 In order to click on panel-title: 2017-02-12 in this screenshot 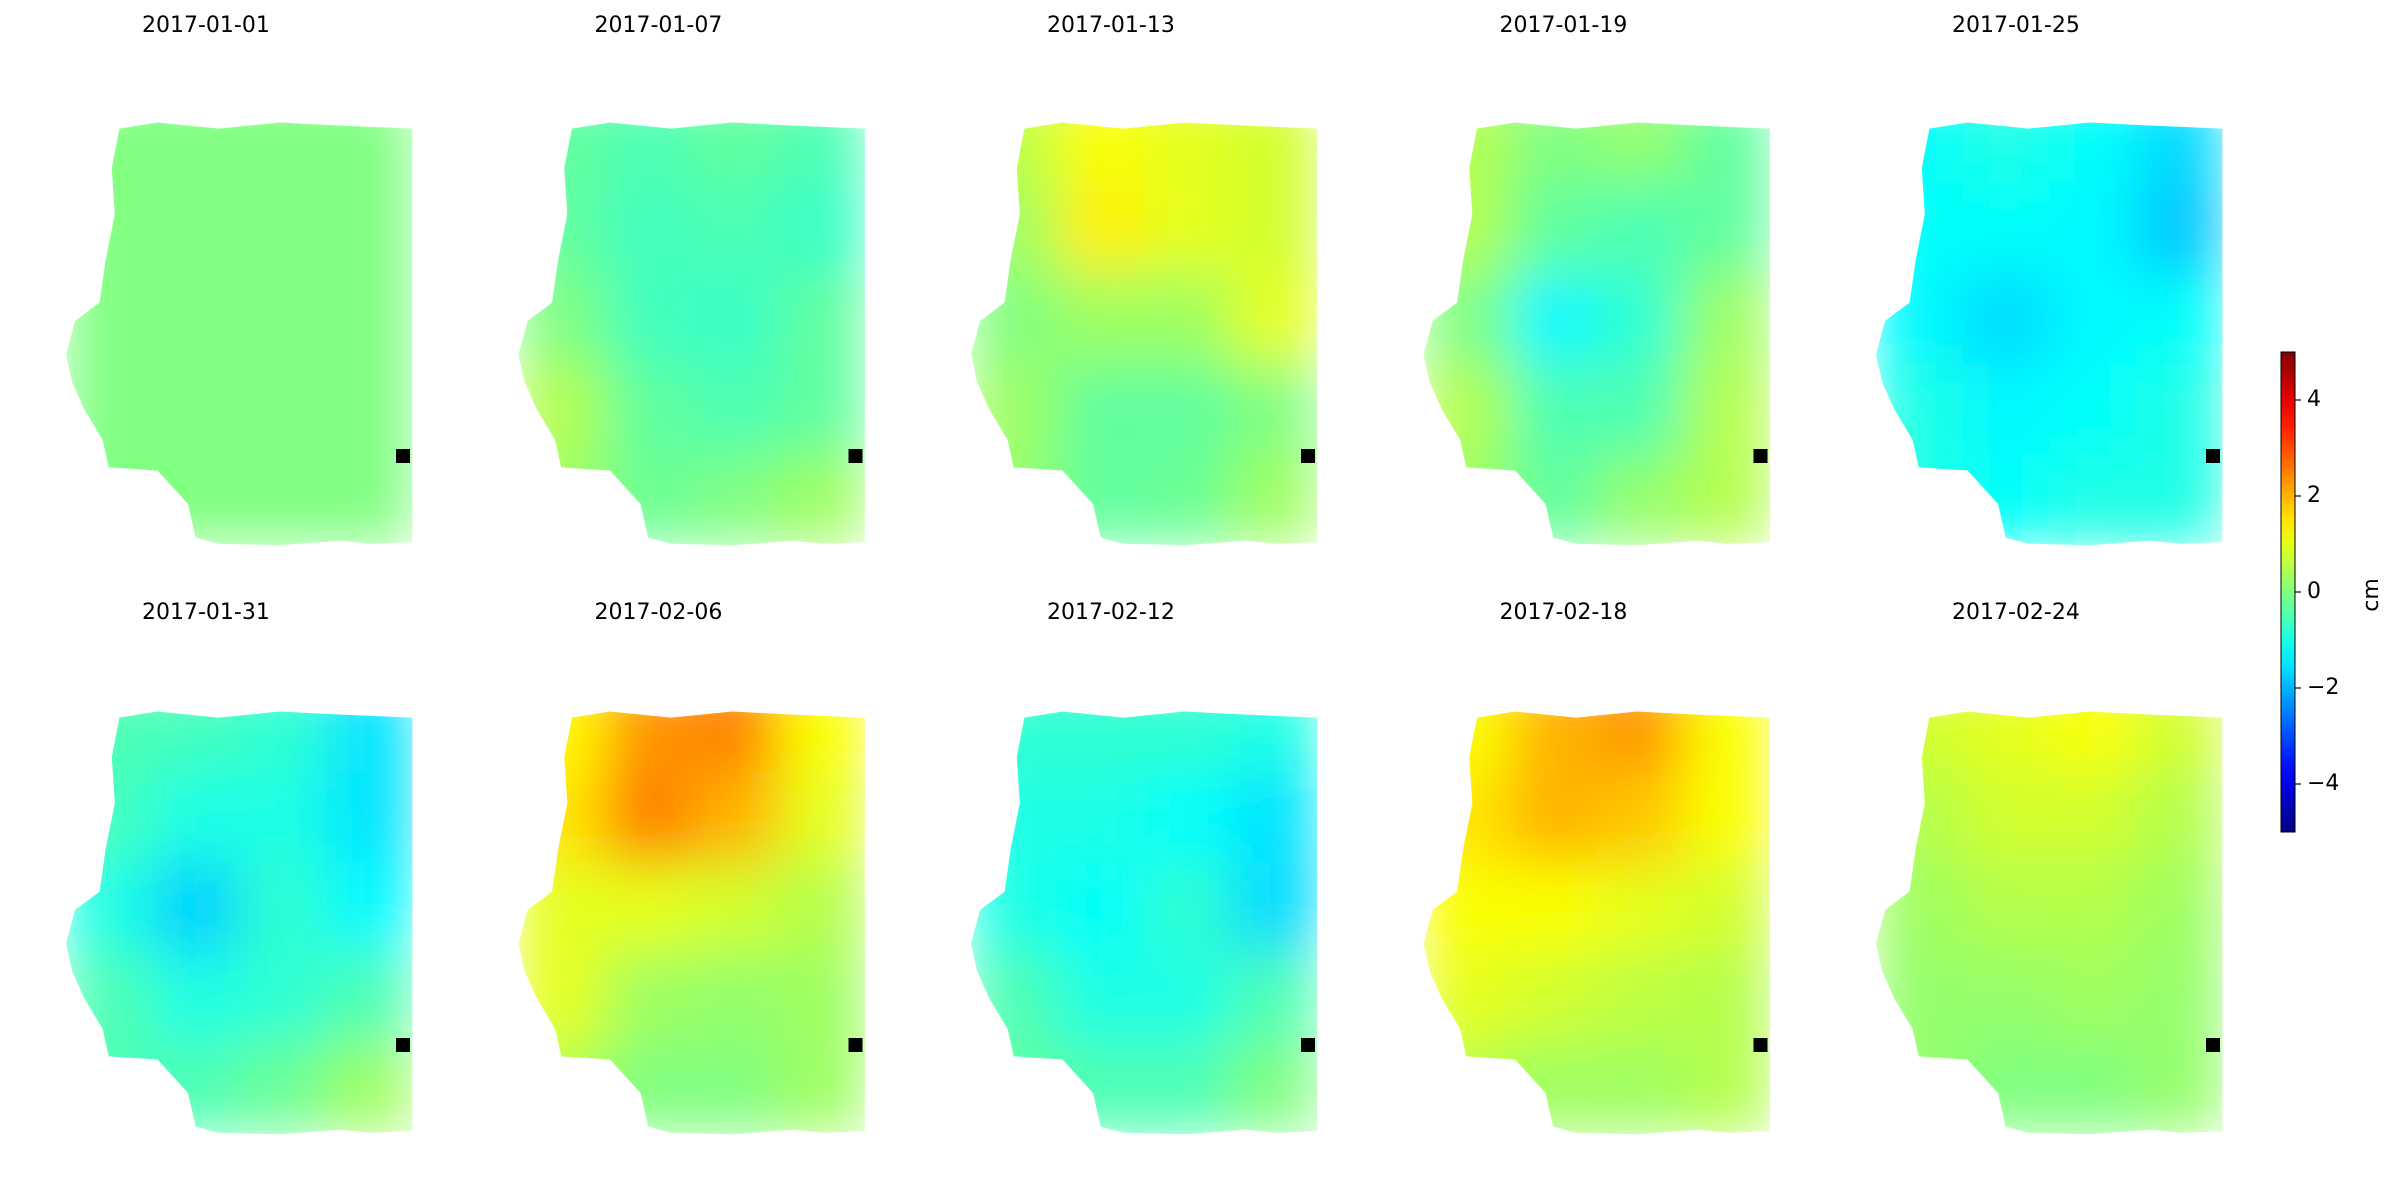, I will do `click(1111, 612)`.